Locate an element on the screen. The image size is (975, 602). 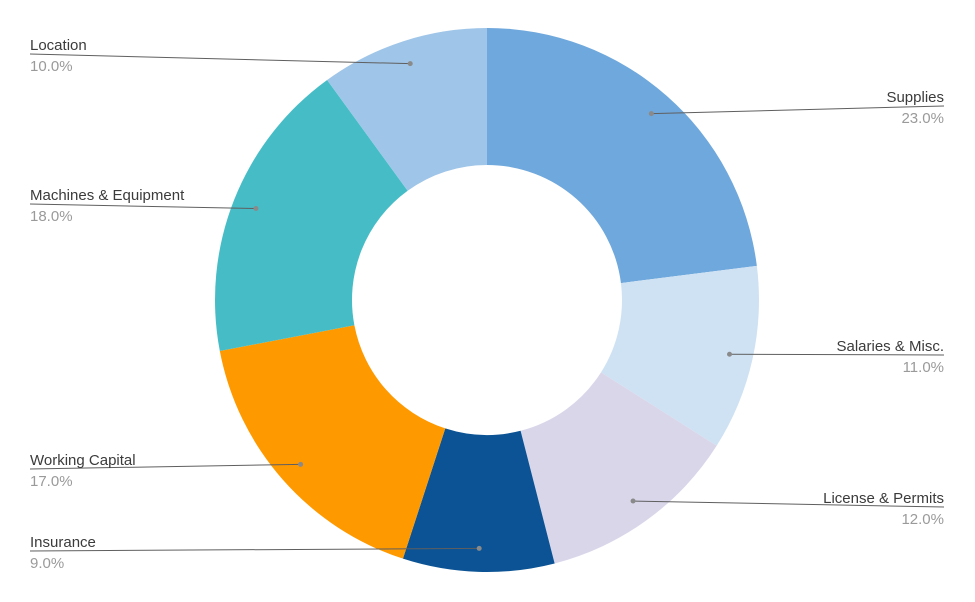
slice-working-capital is located at coordinates (332, 442).